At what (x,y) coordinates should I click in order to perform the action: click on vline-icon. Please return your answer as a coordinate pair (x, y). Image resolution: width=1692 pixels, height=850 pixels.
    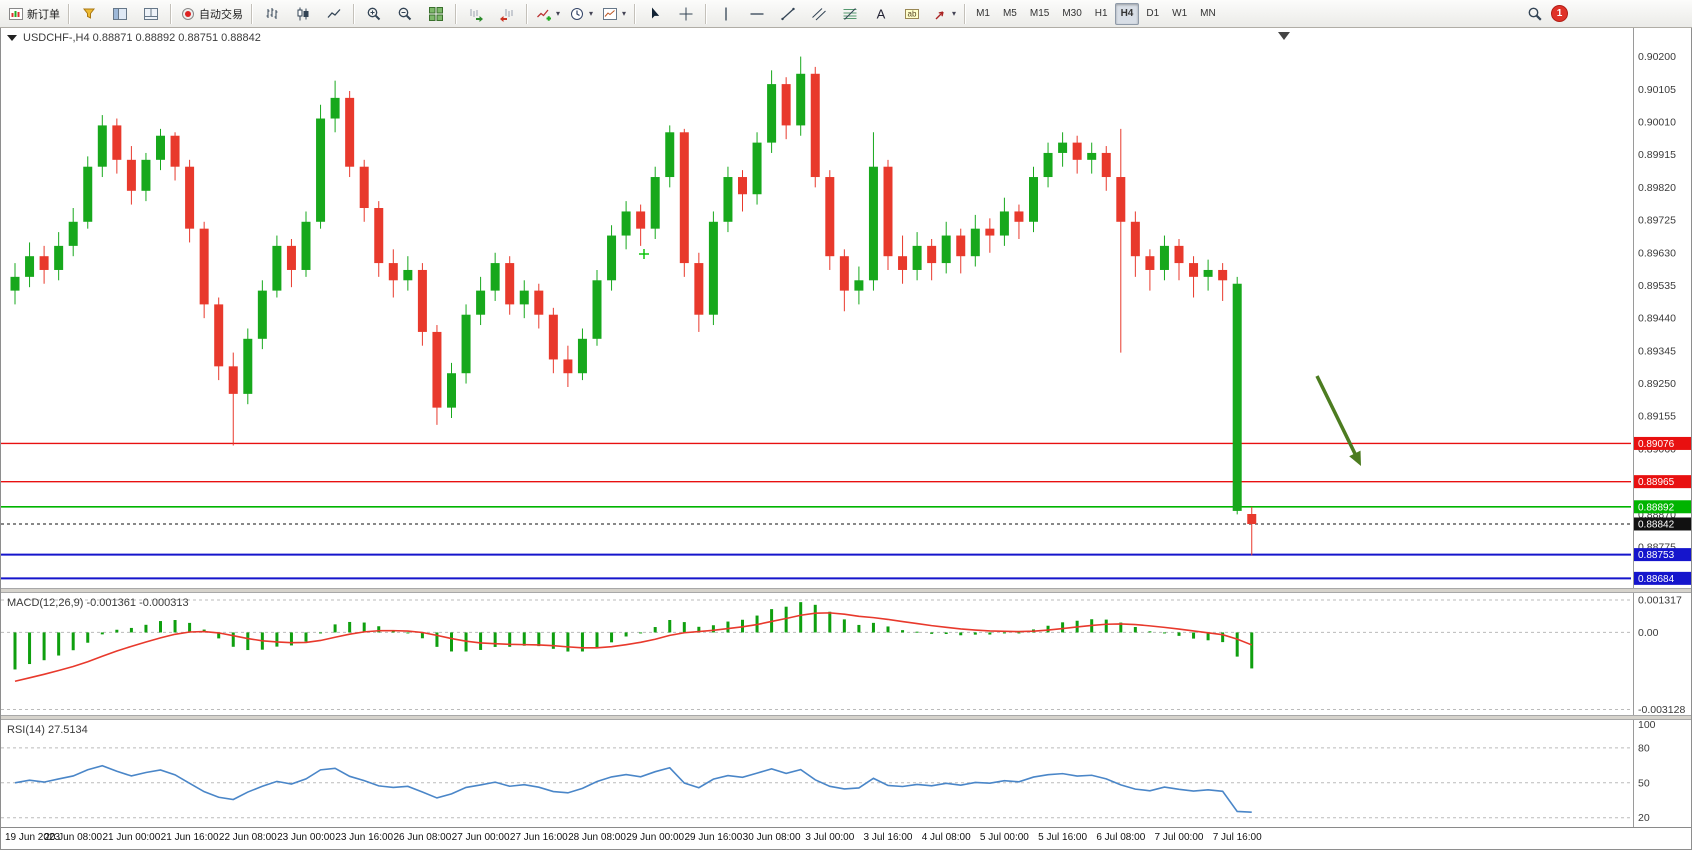
    Looking at the image, I should click on (726, 13).